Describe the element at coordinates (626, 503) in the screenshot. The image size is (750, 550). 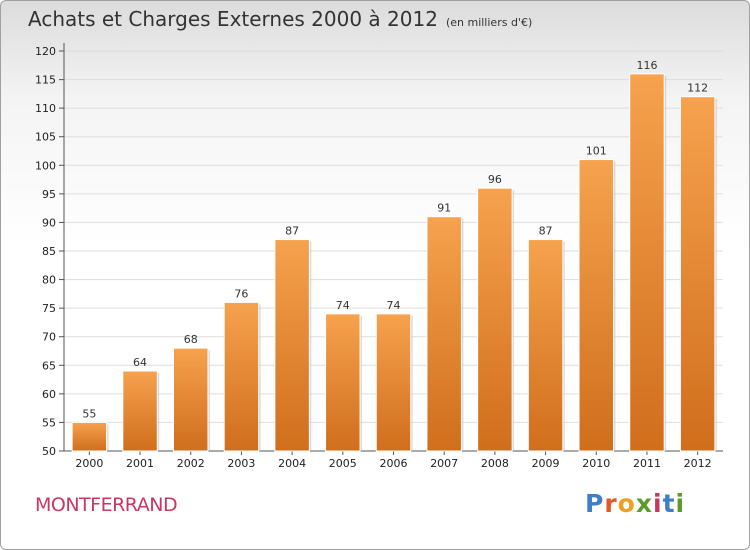
I see `logo-letter: o` at that location.